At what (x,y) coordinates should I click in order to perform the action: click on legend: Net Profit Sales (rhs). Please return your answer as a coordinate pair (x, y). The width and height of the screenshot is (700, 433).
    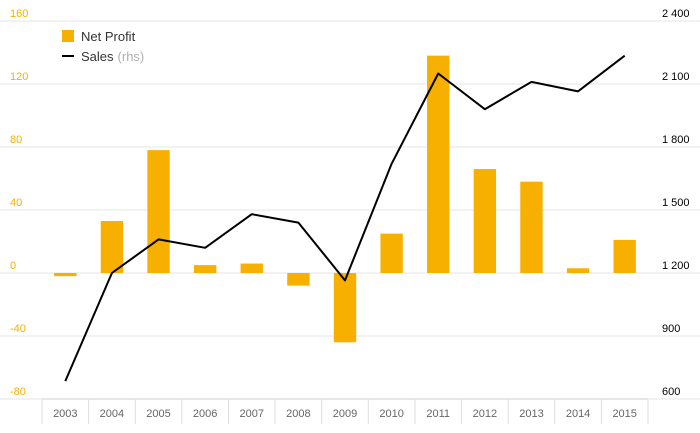
    Looking at the image, I should click on (103, 46).